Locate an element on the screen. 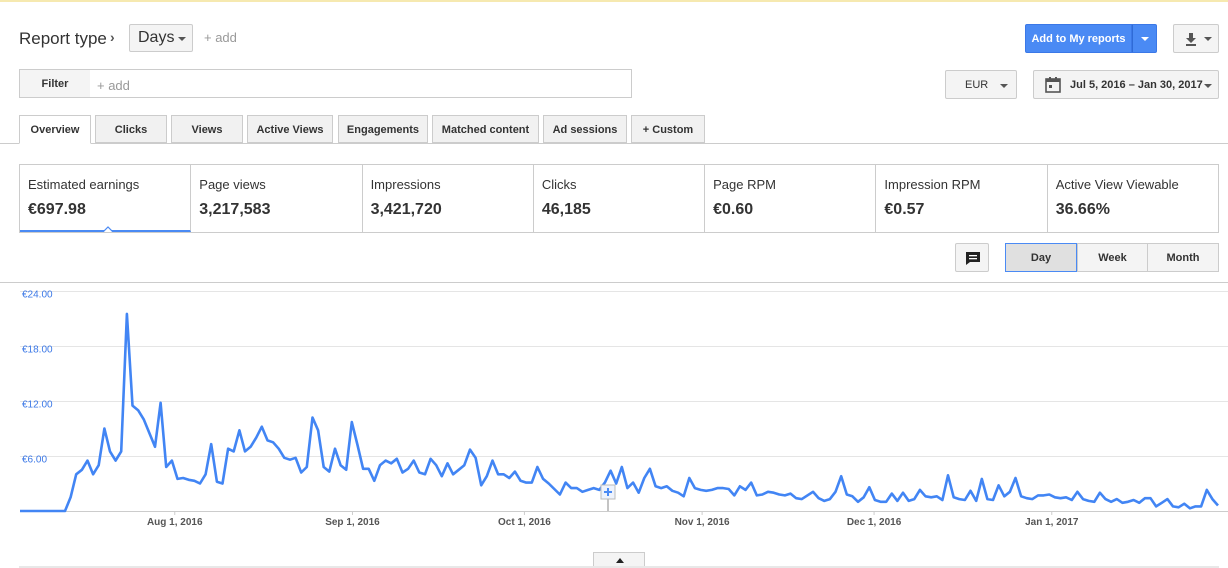 The height and width of the screenshot is (568, 1228). currency-label: EUR is located at coordinates (977, 85).